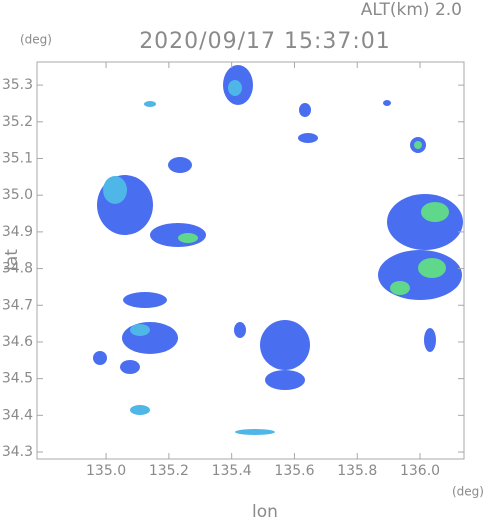 The image size is (491, 521). I want to click on chart-title: 2020/09/17 15:37:01, so click(265, 41).